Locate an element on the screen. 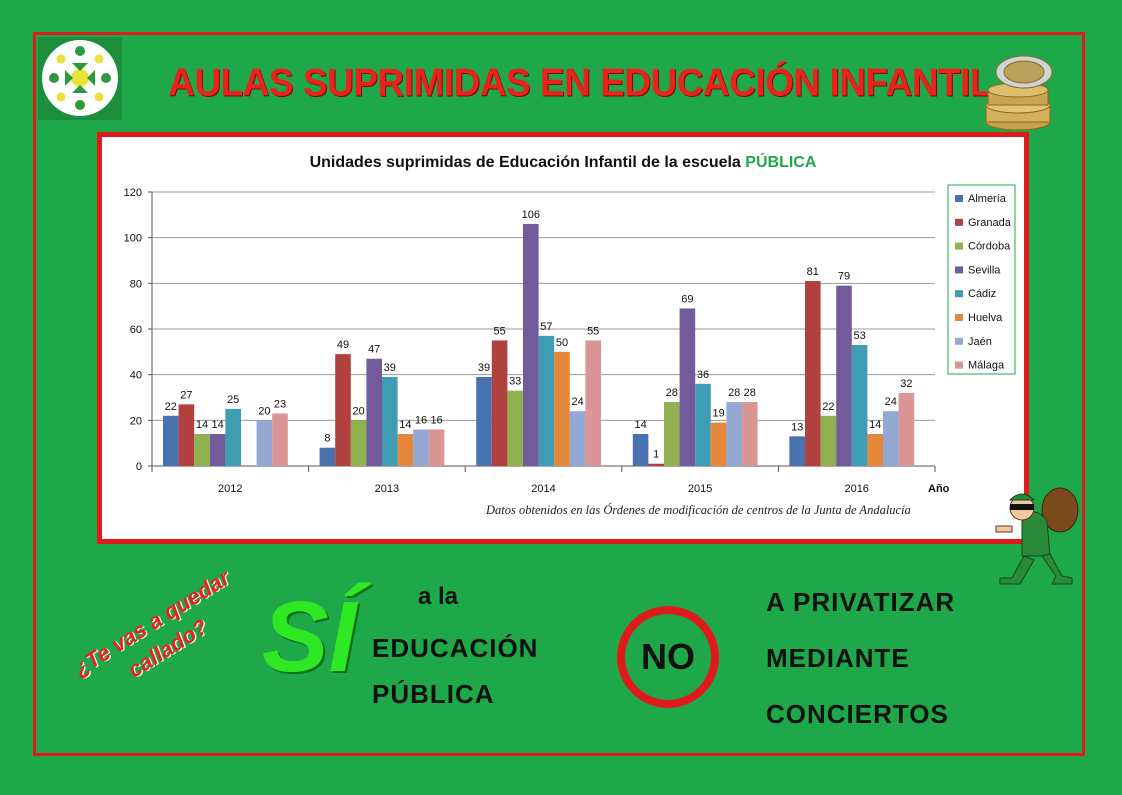  legend-swatch-Granada is located at coordinates (959, 222).